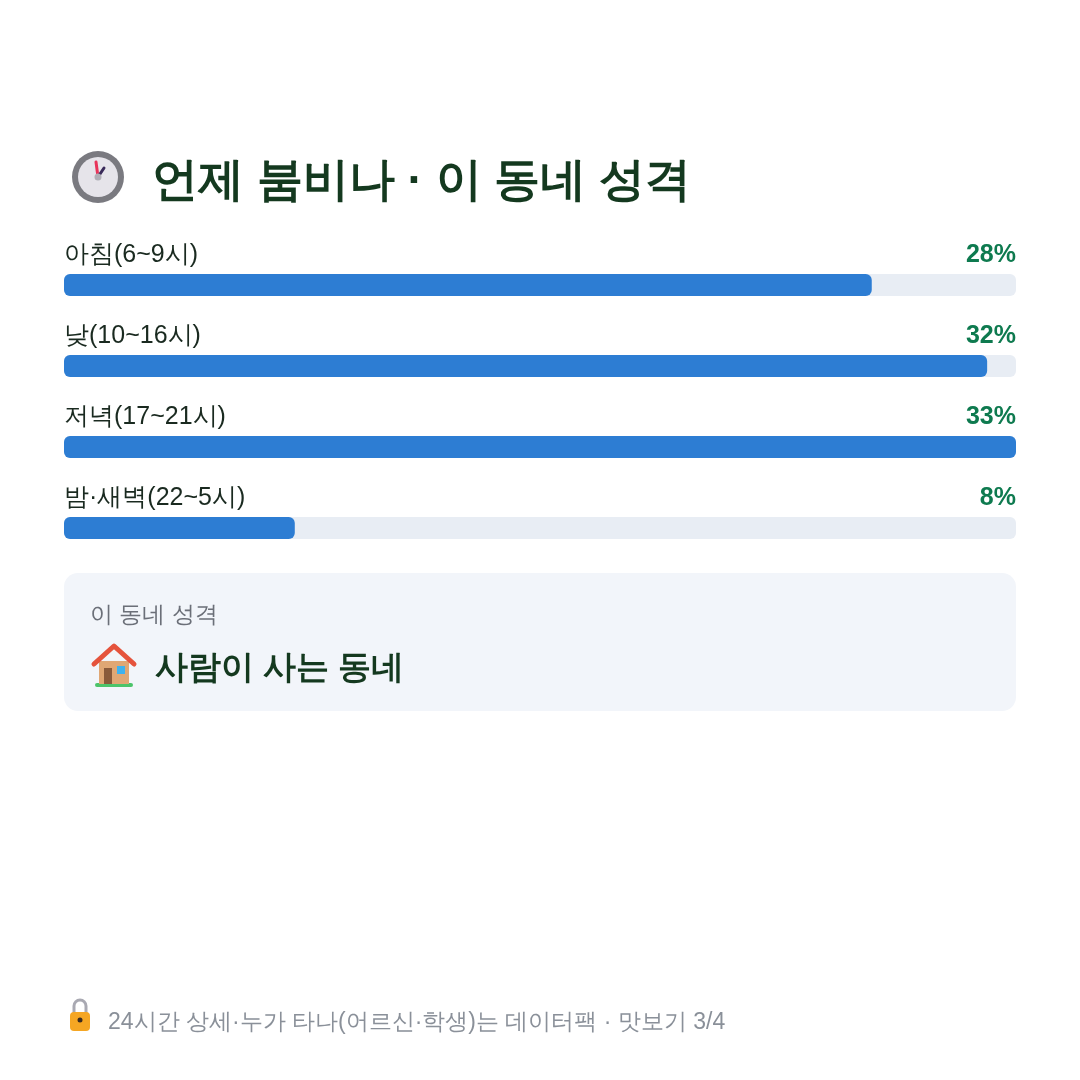 The image size is (1080, 1080). What do you see at coordinates (179, 528) in the screenshot?
I see `bar` at bounding box center [179, 528].